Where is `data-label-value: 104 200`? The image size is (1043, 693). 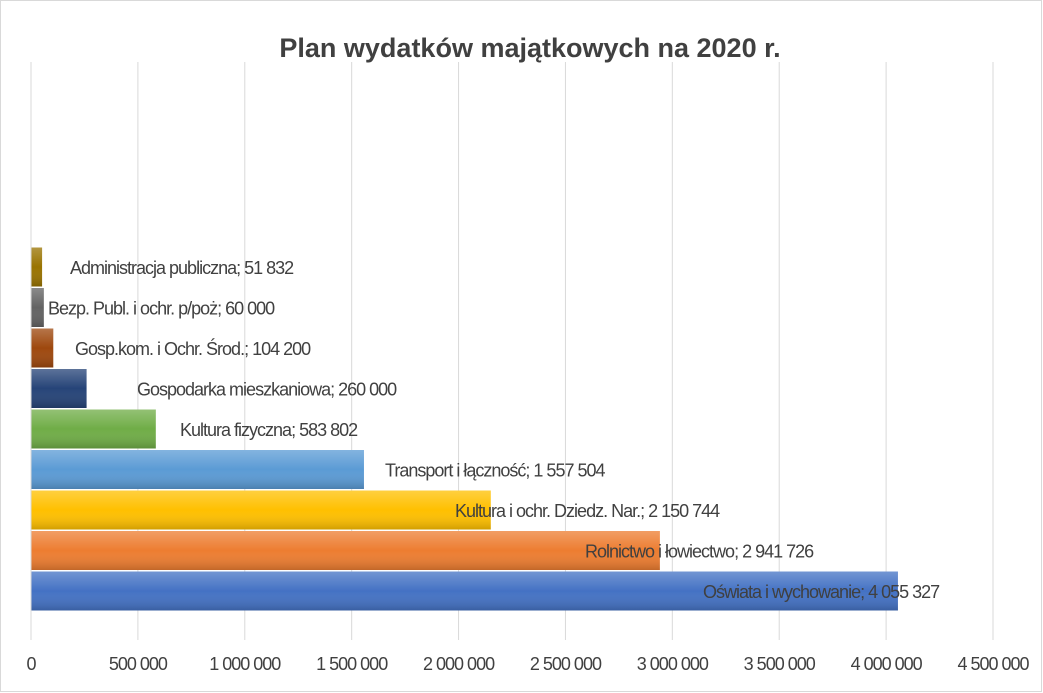
data-label-value: 104 200 is located at coordinates (281, 349).